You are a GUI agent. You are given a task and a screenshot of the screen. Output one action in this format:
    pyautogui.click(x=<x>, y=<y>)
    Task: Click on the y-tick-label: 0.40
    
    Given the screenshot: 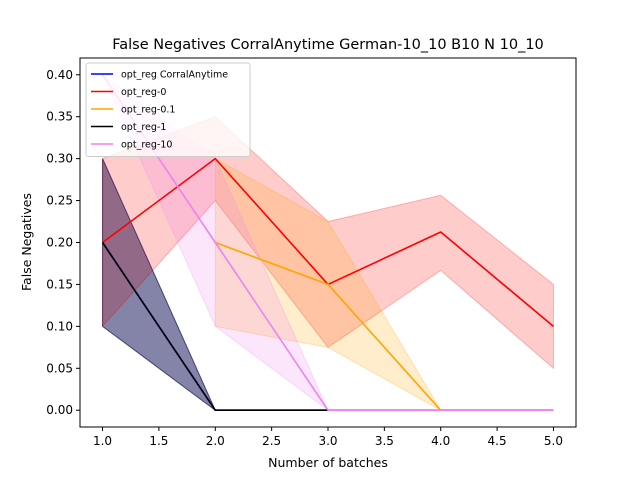 What is the action you would take?
    pyautogui.click(x=59, y=75)
    